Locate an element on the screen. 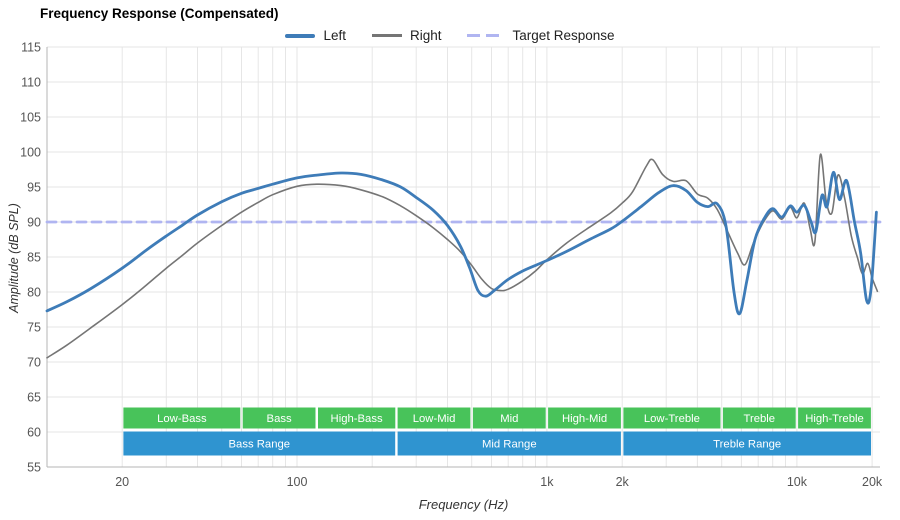 This screenshot has height=520, width=900. band-range-label: Treble Range is located at coordinates (747, 445).